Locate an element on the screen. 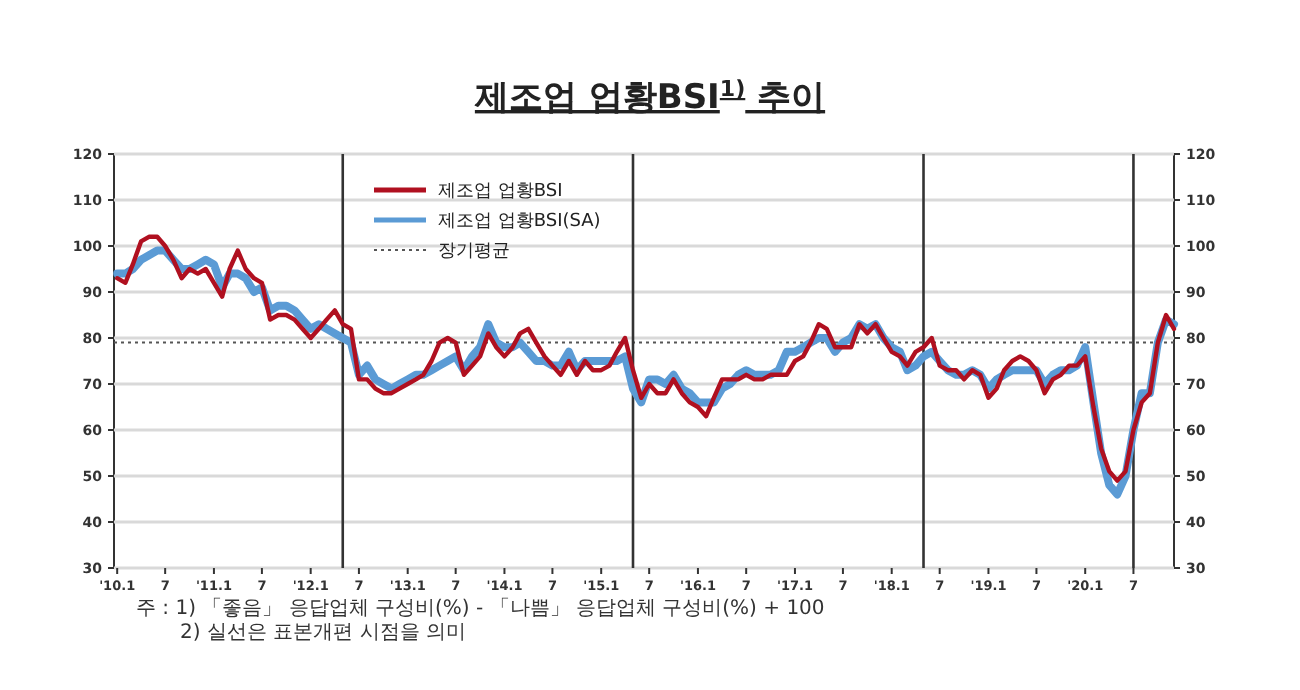 The width and height of the screenshot is (1300, 690). text: 2) 실선은 표본개편 시점을 의미 is located at coordinates (323, 633).